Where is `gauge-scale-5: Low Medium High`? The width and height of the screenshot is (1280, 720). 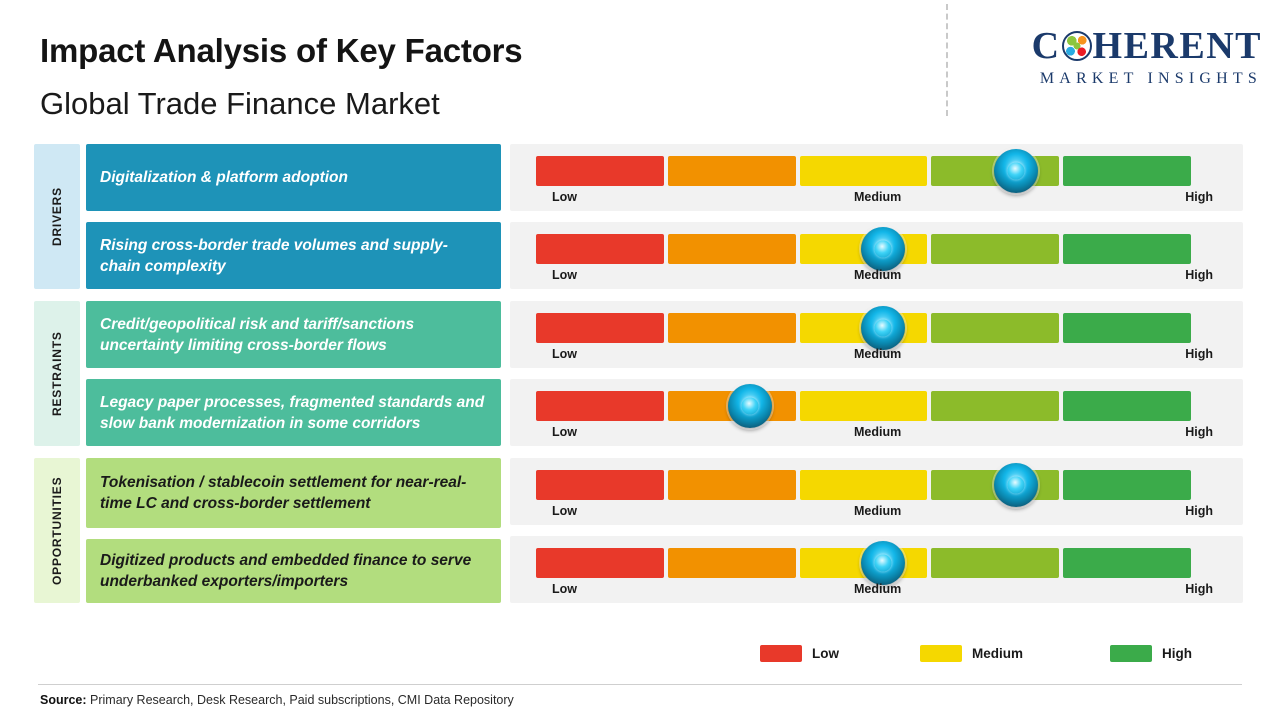
gauge-scale-5: Low Medium High is located at coordinates (874, 513).